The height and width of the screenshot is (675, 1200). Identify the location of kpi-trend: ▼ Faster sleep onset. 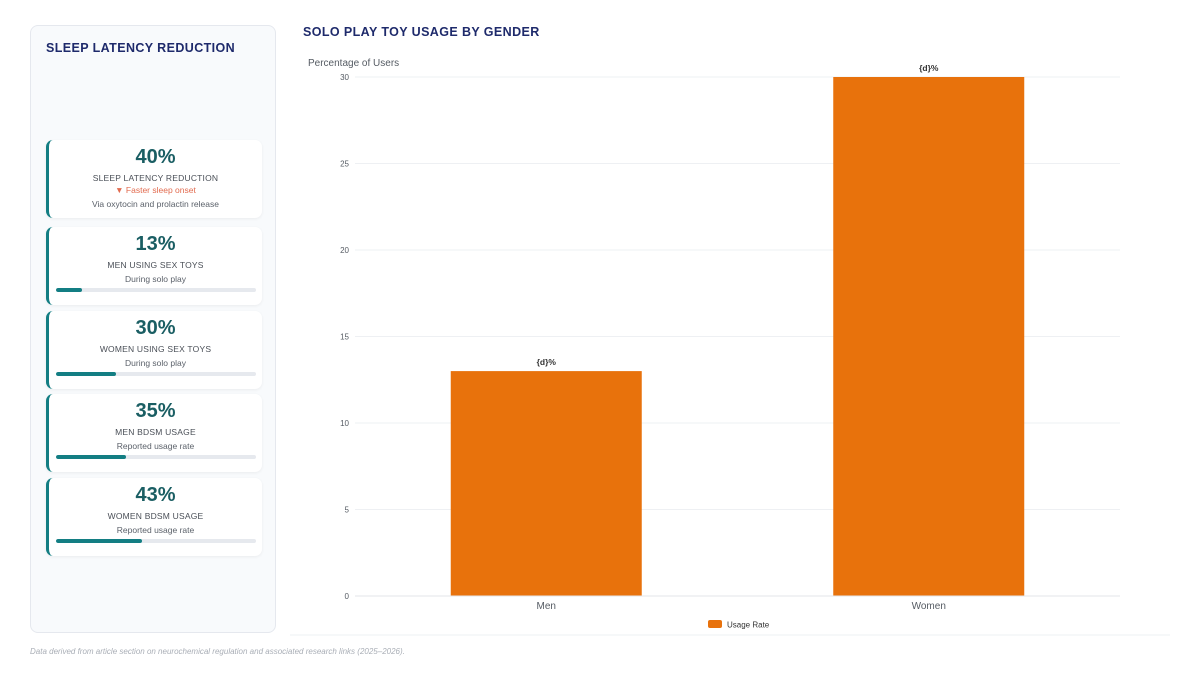
(155, 190).